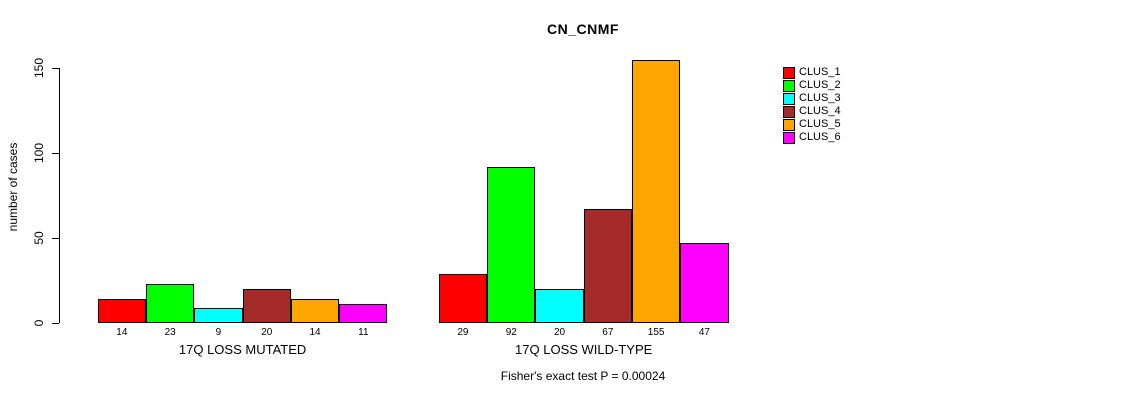 The image size is (1140, 400). I want to click on y-axis-label: number of cases, so click(13, 187).